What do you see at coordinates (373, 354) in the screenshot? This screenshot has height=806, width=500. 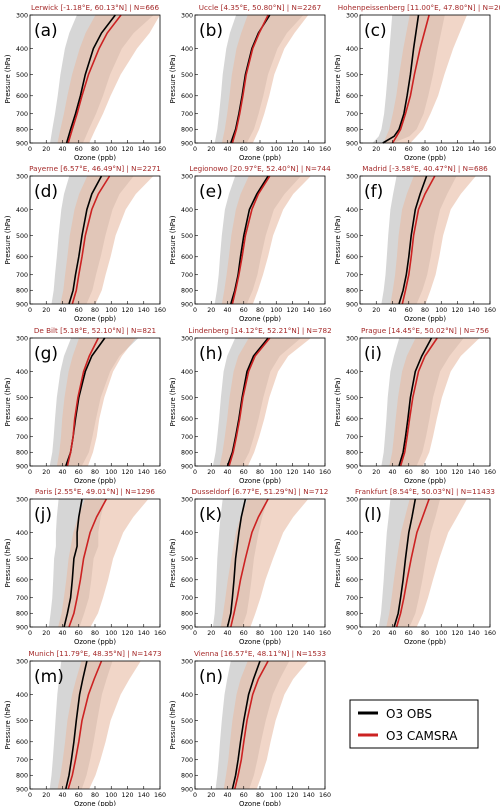 I see `panel-letter: (i)` at bounding box center [373, 354].